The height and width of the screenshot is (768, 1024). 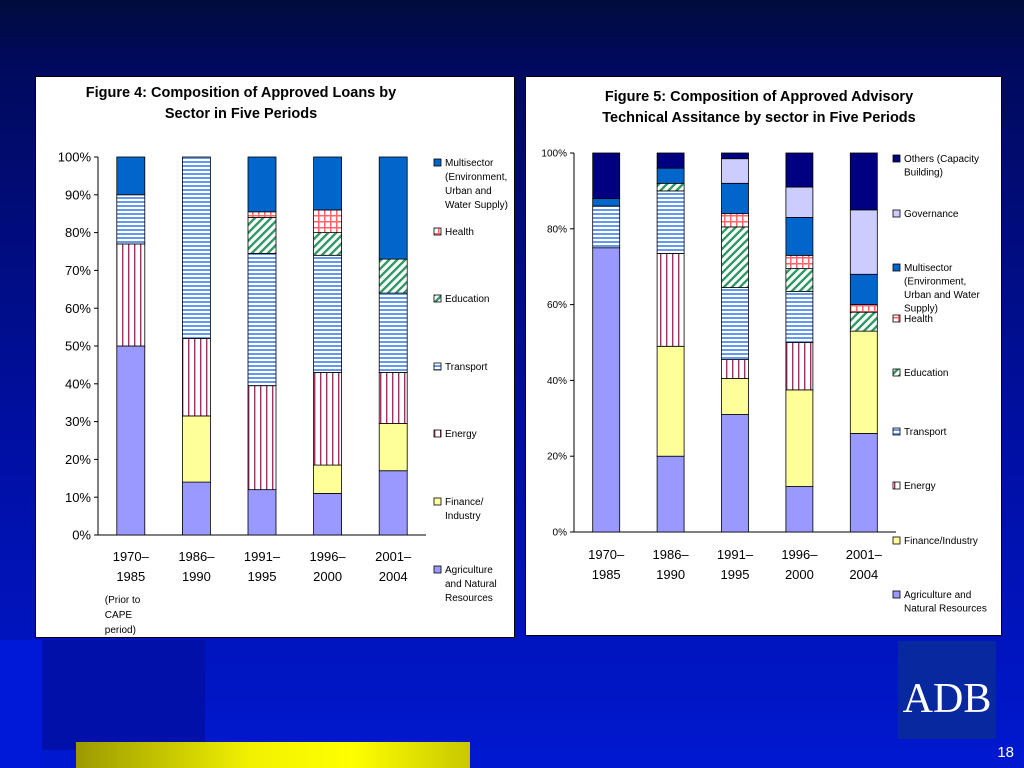 I want to click on bar-segment-education-1991-1995, so click(x=735, y=257).